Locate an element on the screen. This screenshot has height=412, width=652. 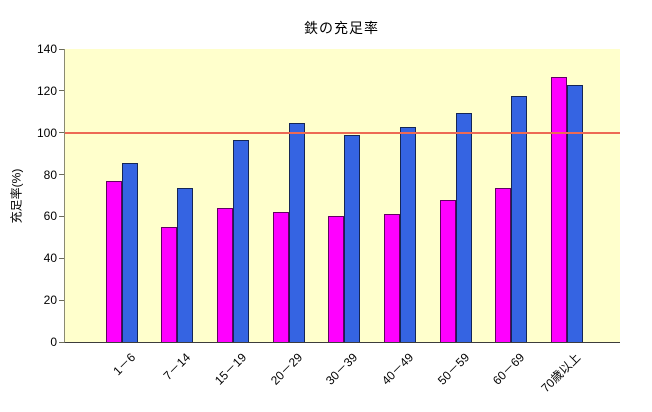
y-tick-label: 60 is located at coordinates (50, 216).